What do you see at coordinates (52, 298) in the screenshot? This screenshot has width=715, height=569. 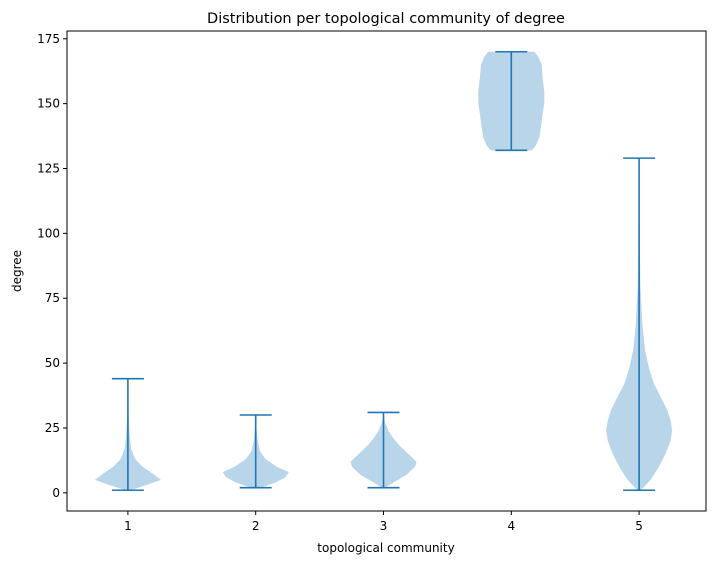 I see `y-tick-label: 75` at bounding box center [52, 298].